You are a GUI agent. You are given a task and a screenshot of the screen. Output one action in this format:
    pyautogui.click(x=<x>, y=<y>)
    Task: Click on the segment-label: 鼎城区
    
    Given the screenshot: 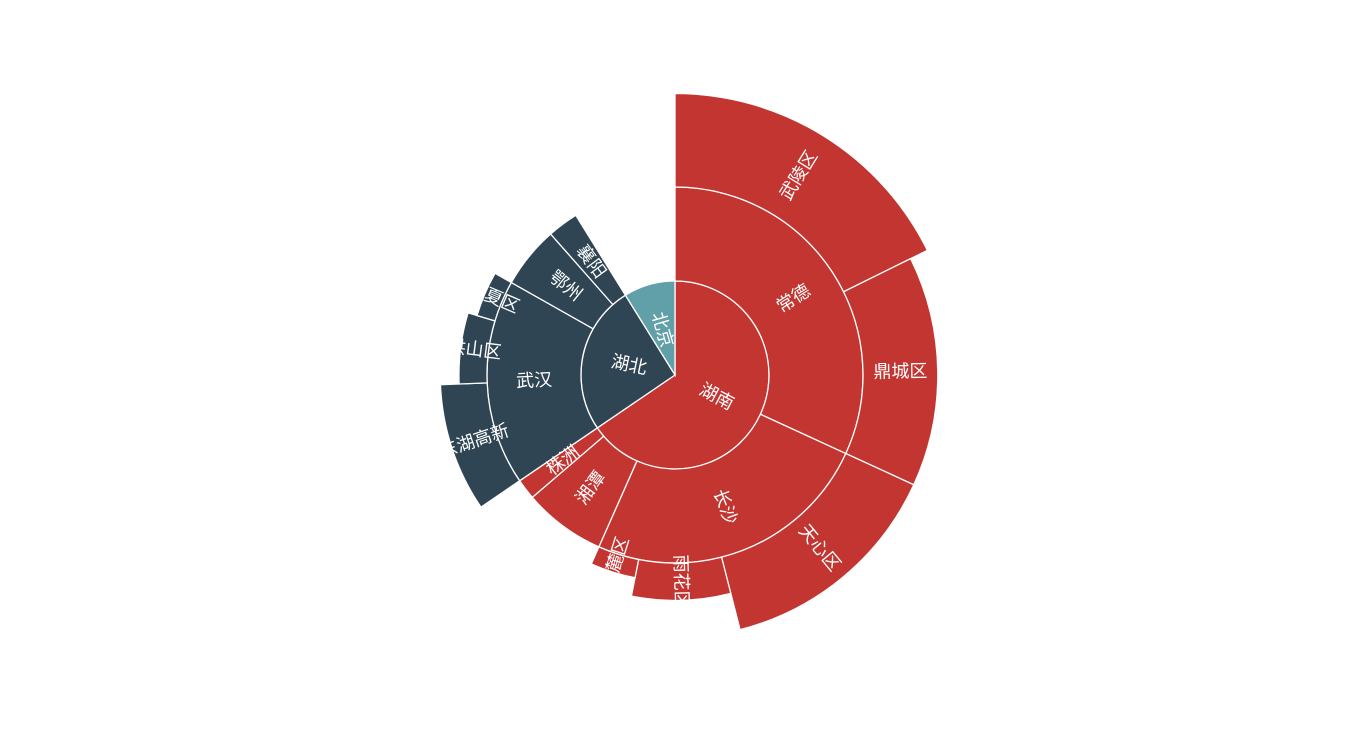 What is the action you would take?
    pyautogui.click(x=900, y=372)
    